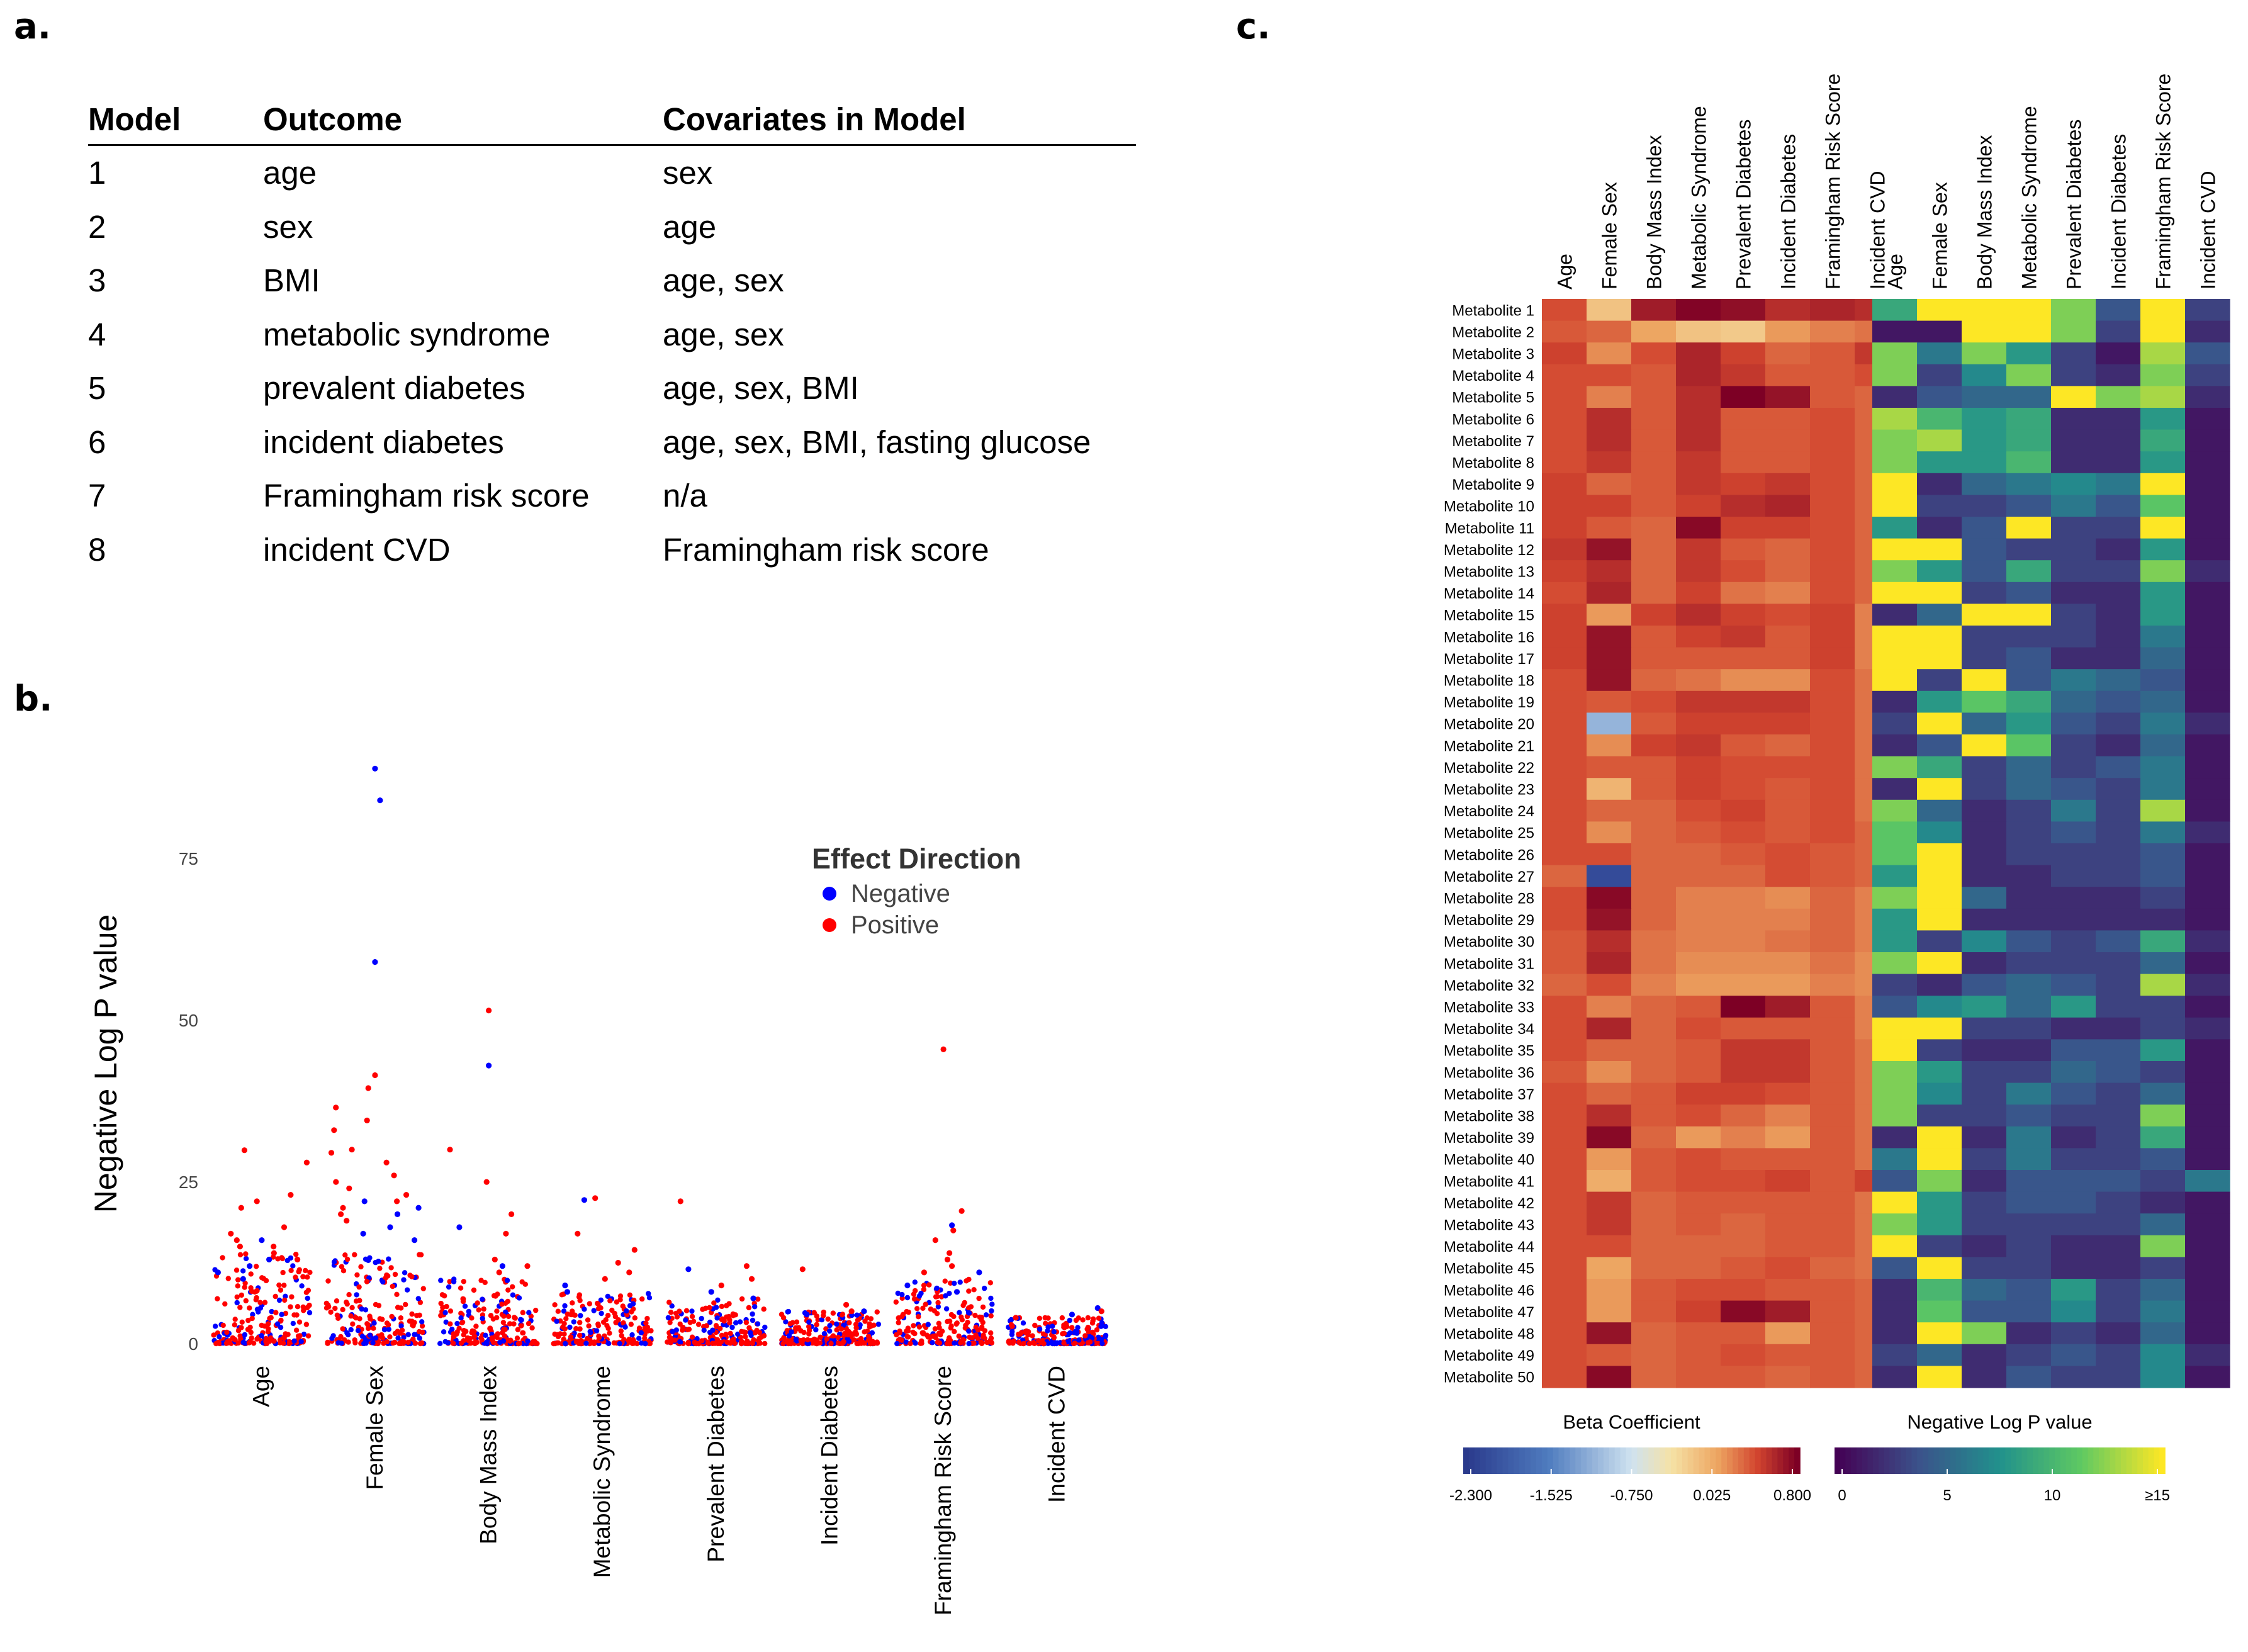  I want to click on heatmap-row-label: Metabolite 42, so click(1489, 1203).